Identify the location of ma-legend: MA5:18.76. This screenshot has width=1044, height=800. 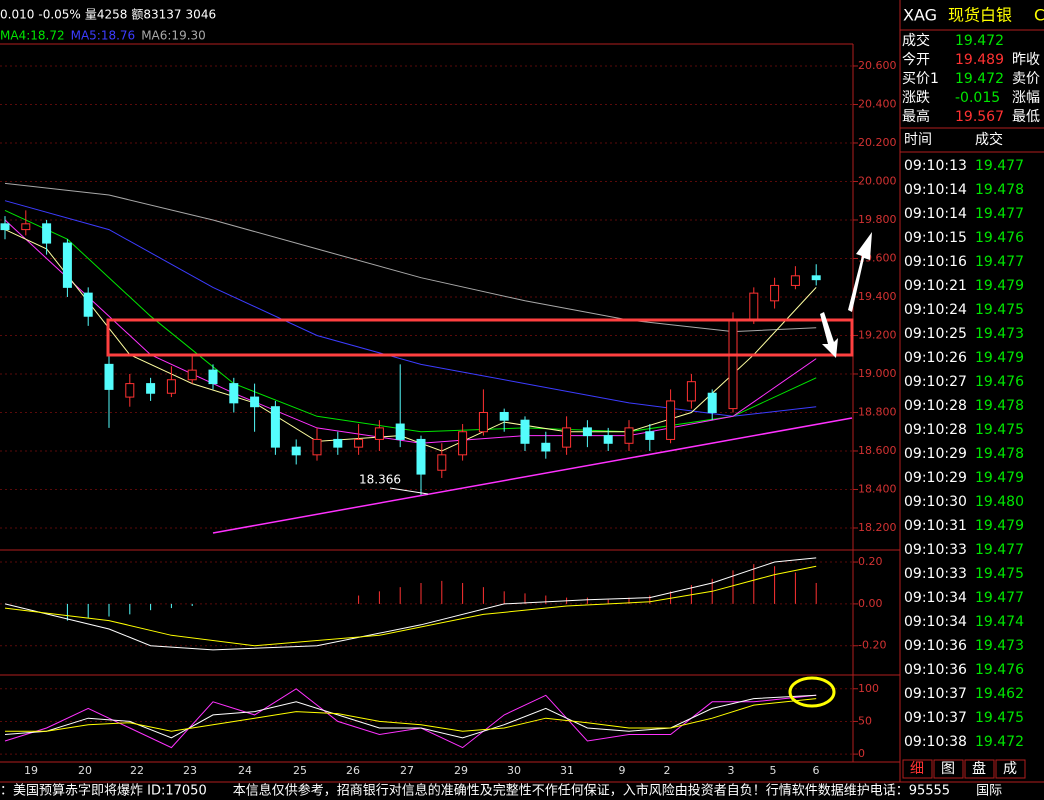
(103, 36).